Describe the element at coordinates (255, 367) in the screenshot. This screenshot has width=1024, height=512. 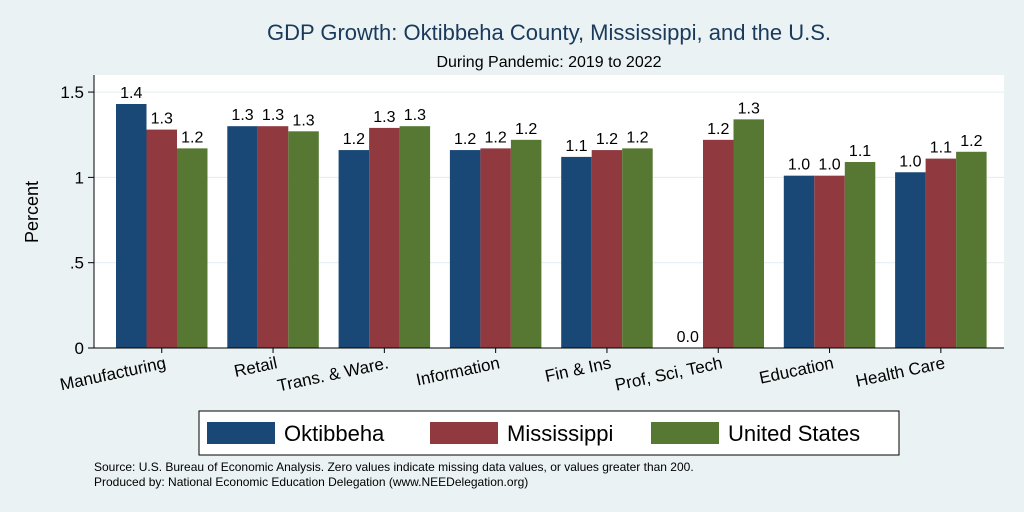
I see `x-tick-label: Retail` at that location.